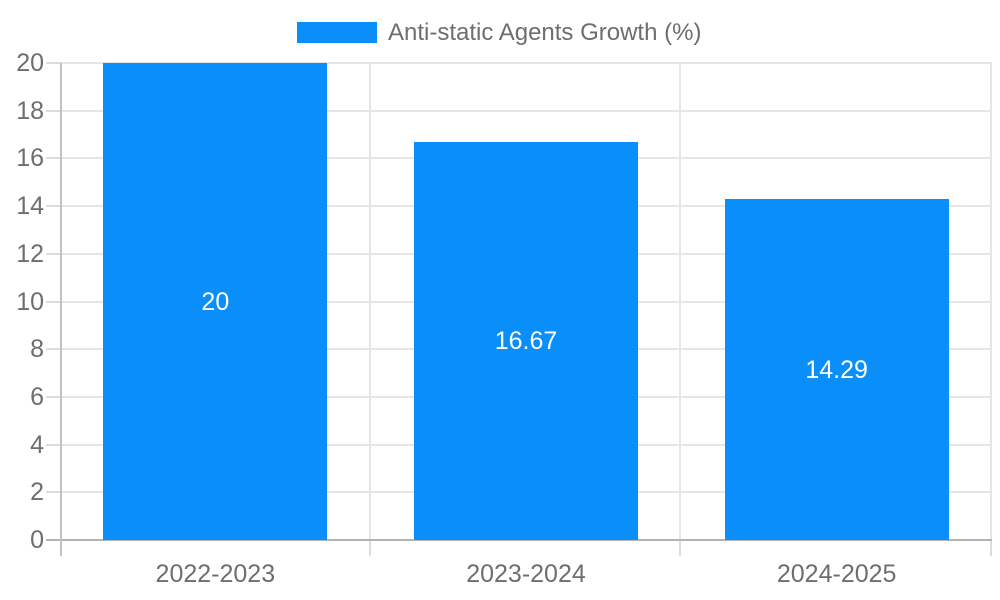  I want to click on chart-legend: Anti-static Agents Growth (%), so click(499, 32).